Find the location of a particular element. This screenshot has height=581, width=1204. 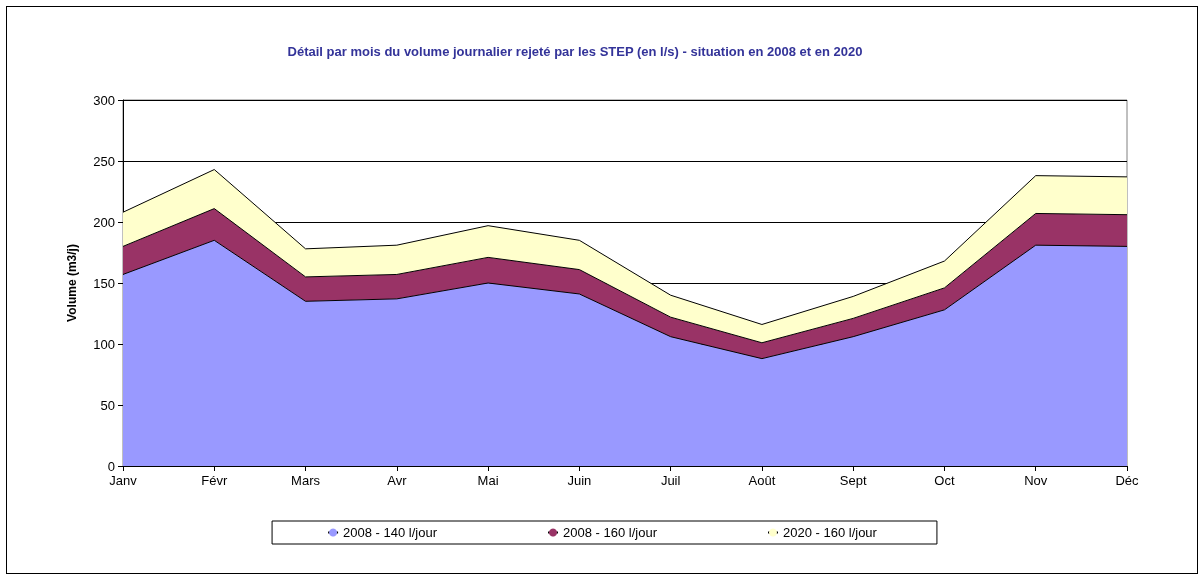

legend-label: 2020 - 160 l/jour is located at coordinates (830, 532).